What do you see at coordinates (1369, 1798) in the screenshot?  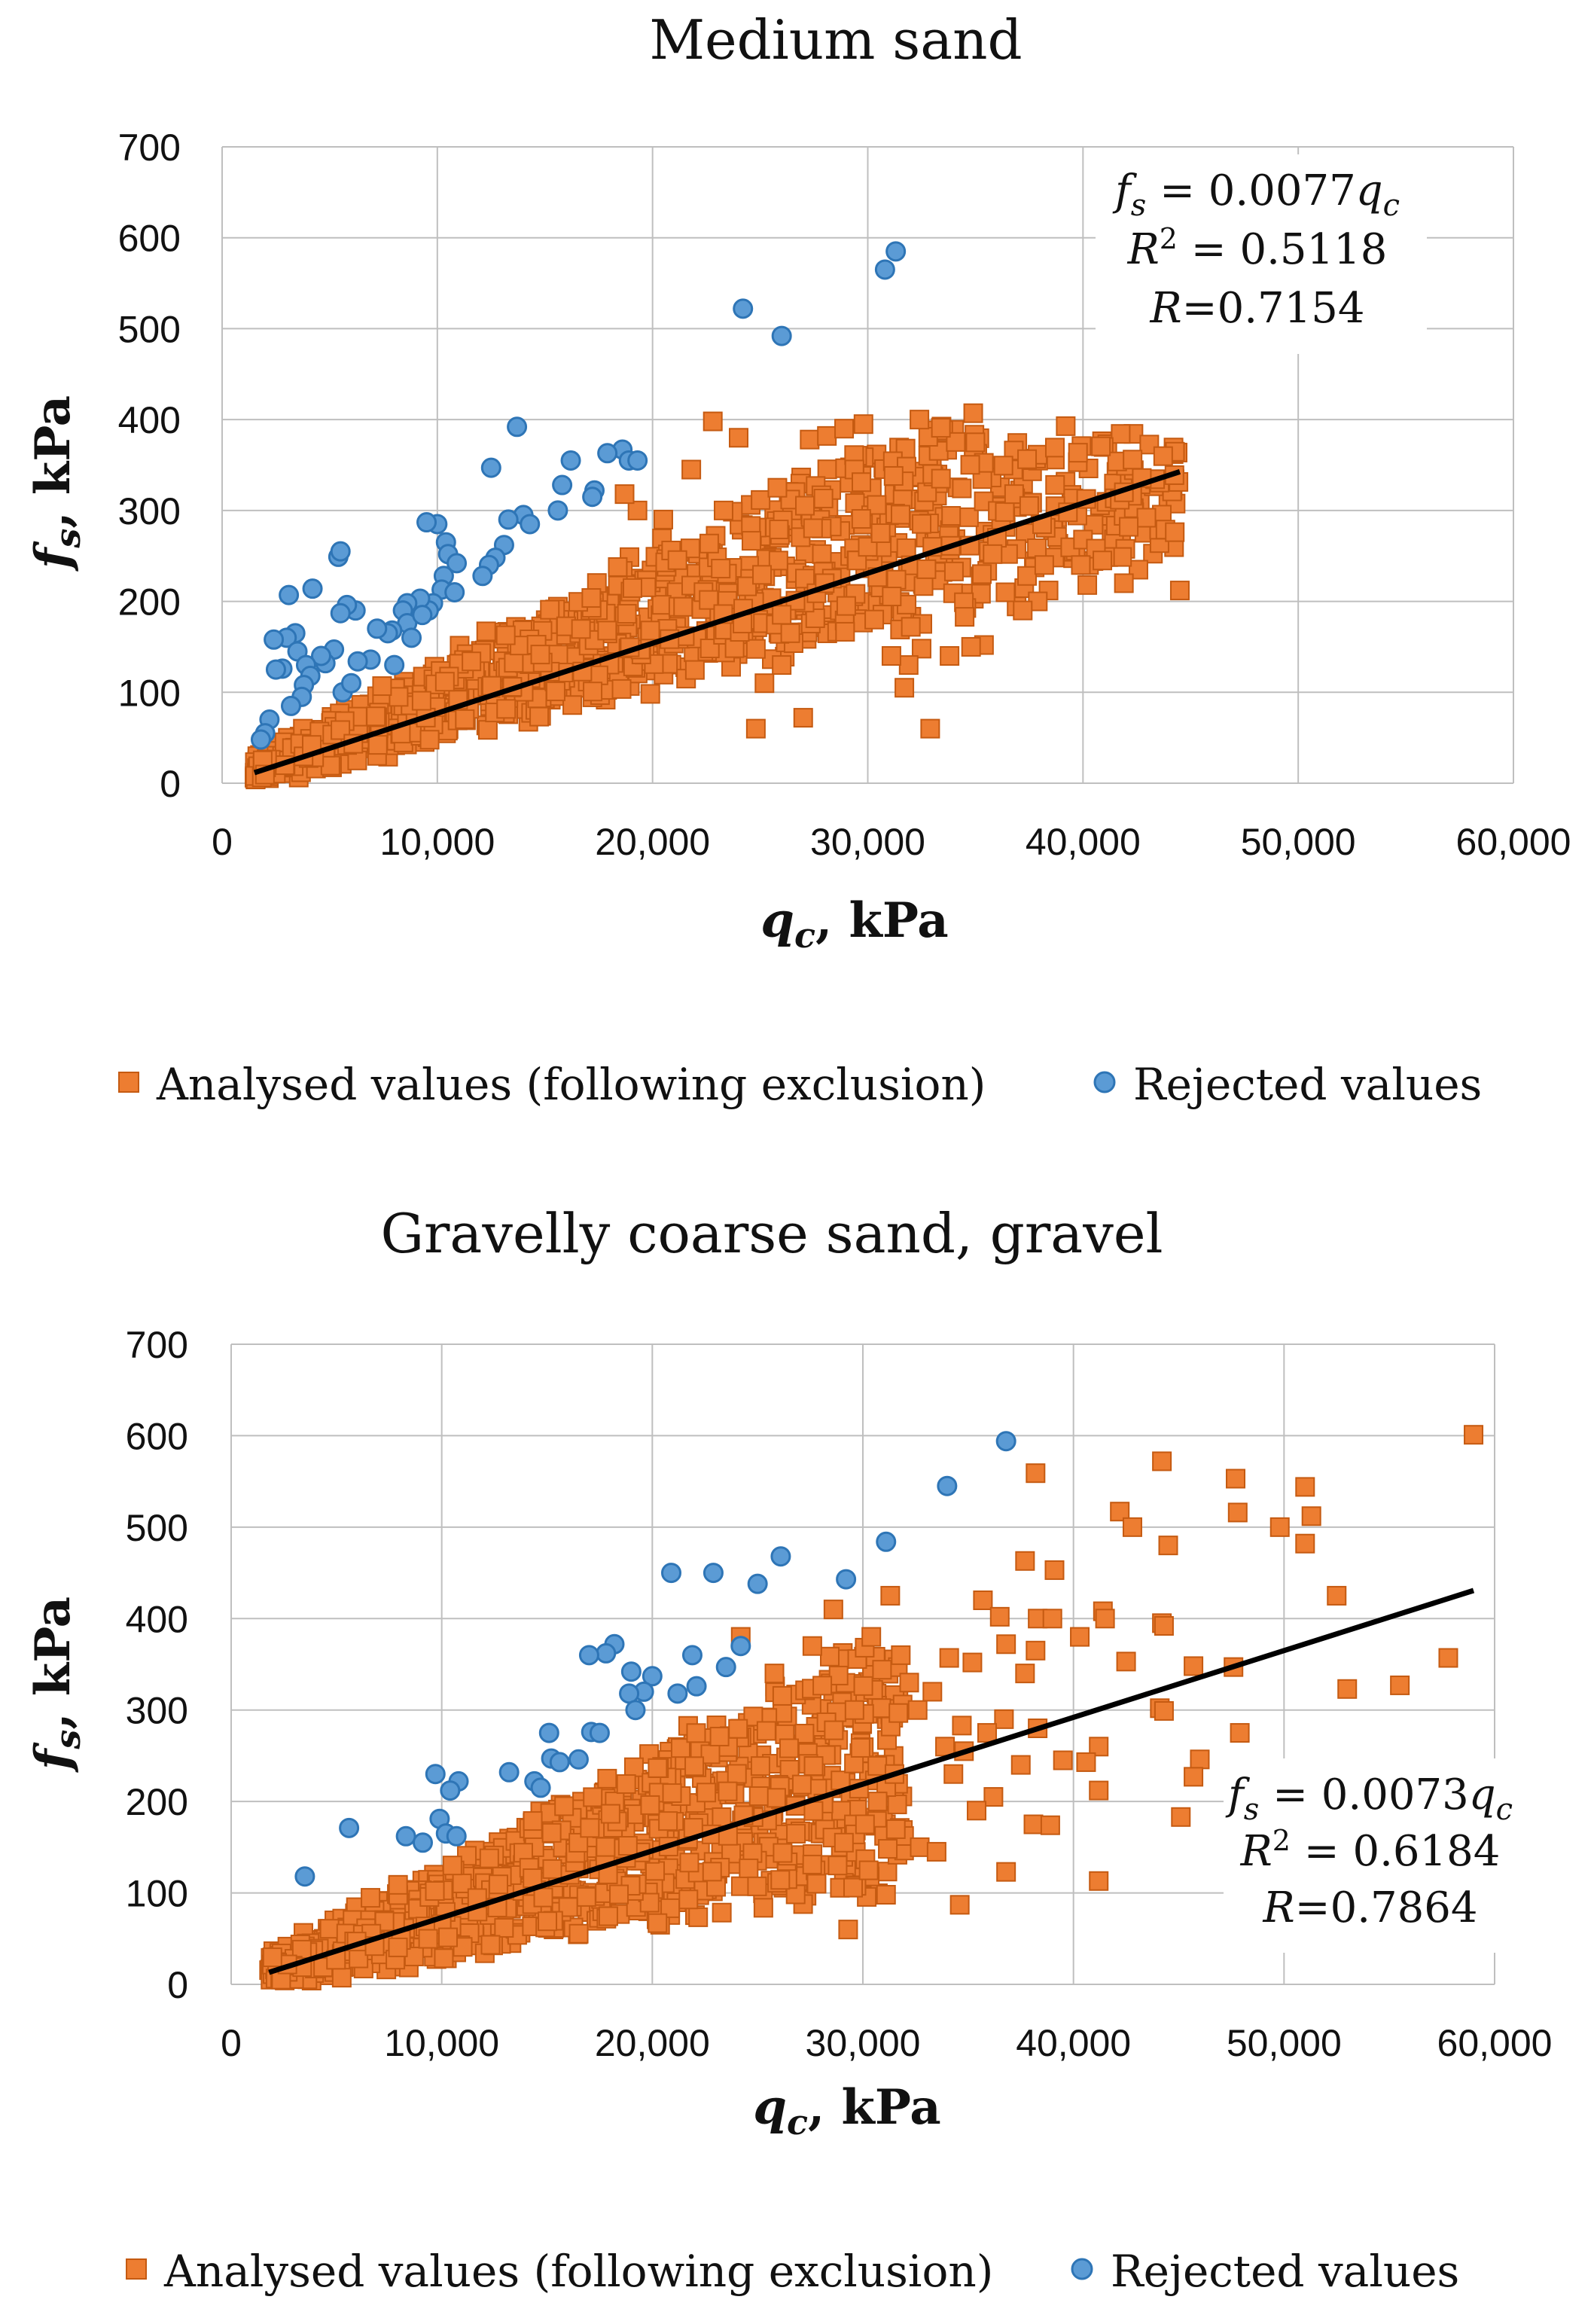 I see `equation-fs: fs = 0.0073qc` at bounding box center [1369, 1798].